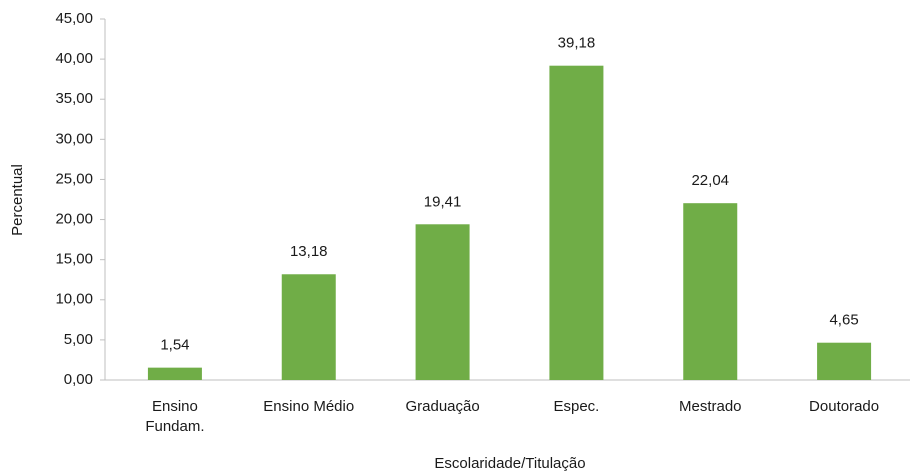 The image size is (911, 474). What do you see at coordinates (78, 379) in the screenshot?
I see `y-tick-label: 0,00` at bounding box center [78, 379].